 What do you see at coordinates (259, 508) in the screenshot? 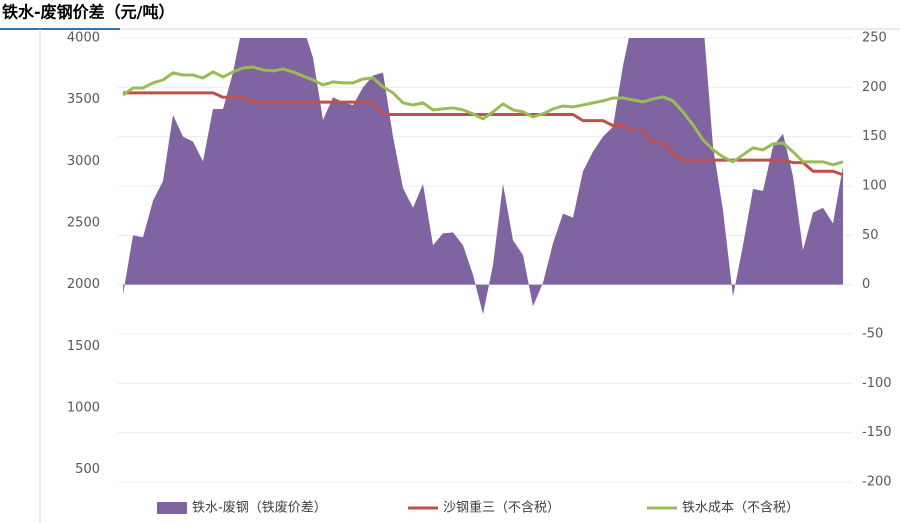
I see `legend-label: 铁水-废钢（铁废价差）` at bounding box center [259, 508].